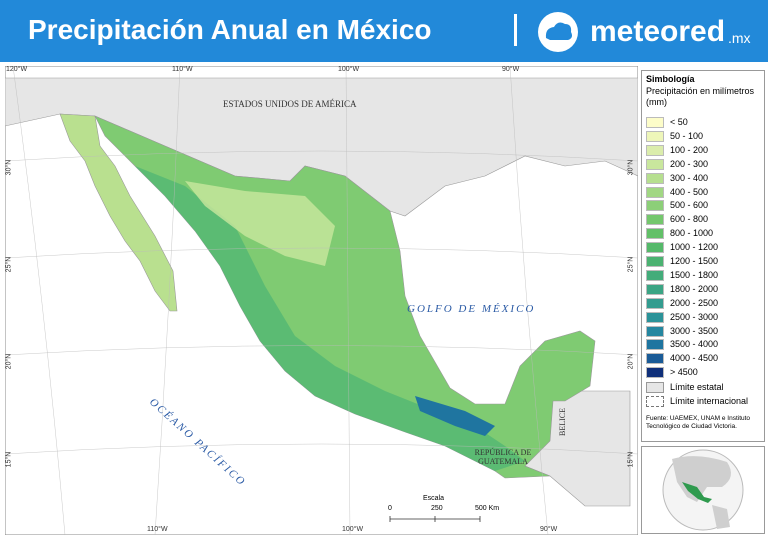 The height and width of the screenshot is (538, 768). I want to click on legend-label: 2500 - 3000, so click(694, 316).